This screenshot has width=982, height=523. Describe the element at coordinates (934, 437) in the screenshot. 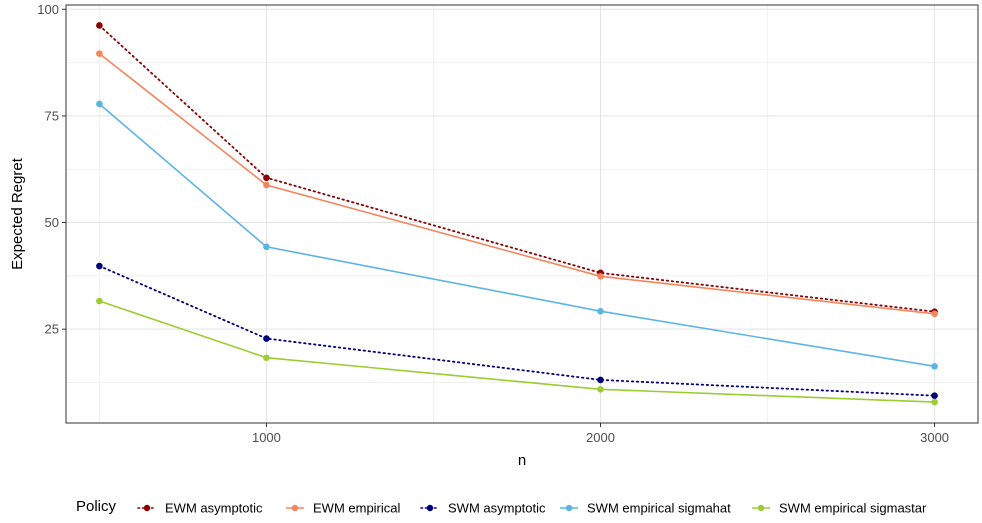

I see `x-tick-label: 3000` at that location.